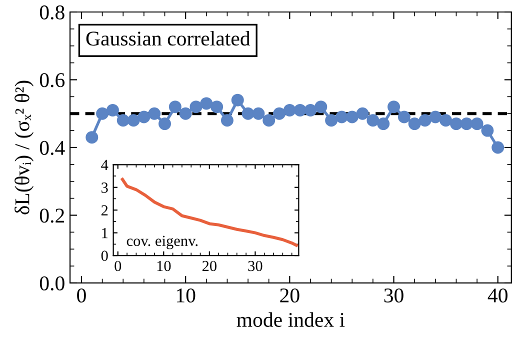 This screenshot has height=343, width=515. I want to click on y-tick-label: 0.0, so click(52, 283).